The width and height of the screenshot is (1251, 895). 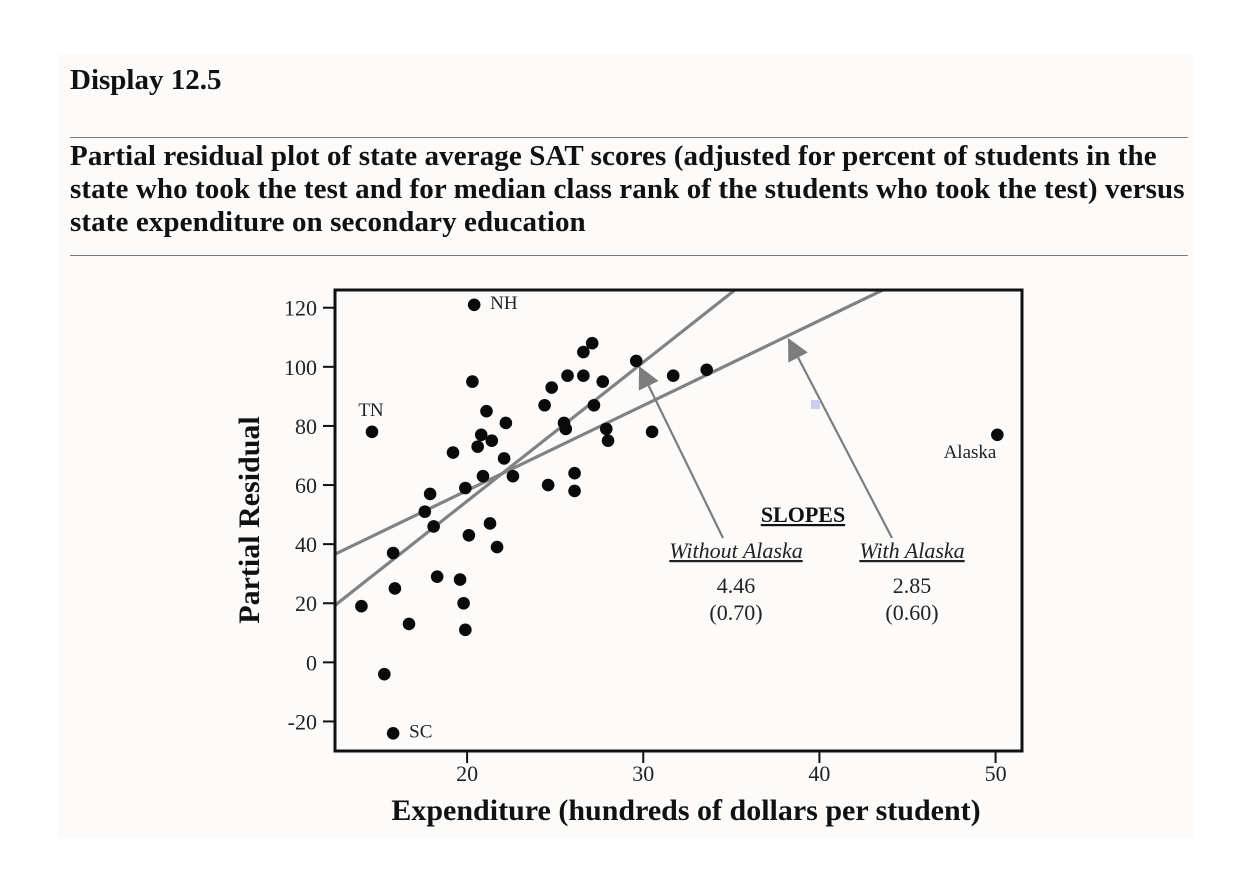 I want to click on y-tick-label: 80, so click(x=306, y=426).